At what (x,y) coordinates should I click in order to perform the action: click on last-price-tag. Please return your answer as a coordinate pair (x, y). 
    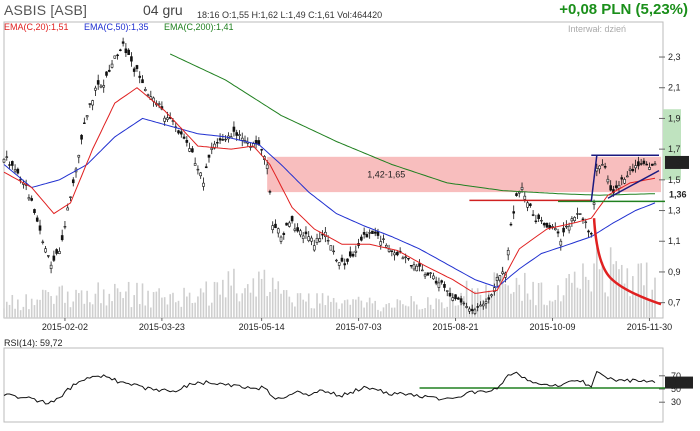
    Looking at the image, I should click on (677, 162).